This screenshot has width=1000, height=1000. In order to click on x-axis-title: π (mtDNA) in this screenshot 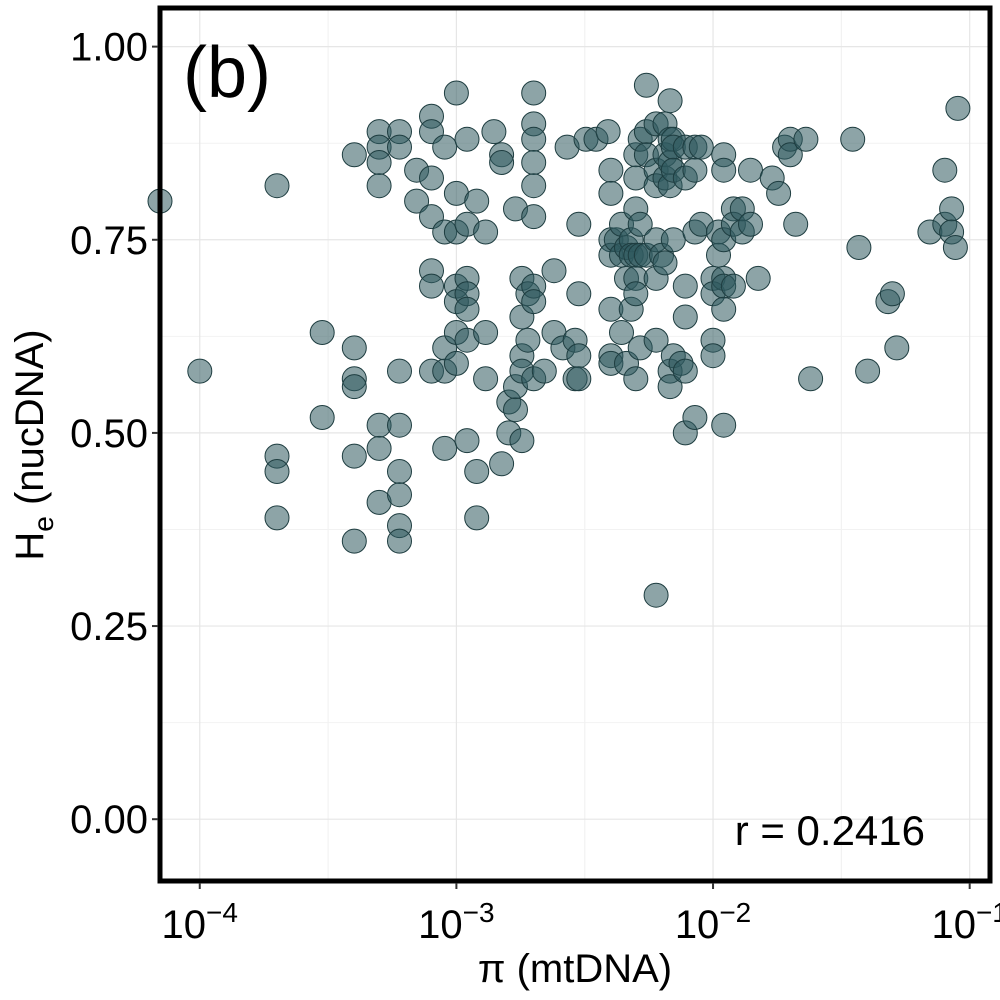, I will do `click(575, 969)`.